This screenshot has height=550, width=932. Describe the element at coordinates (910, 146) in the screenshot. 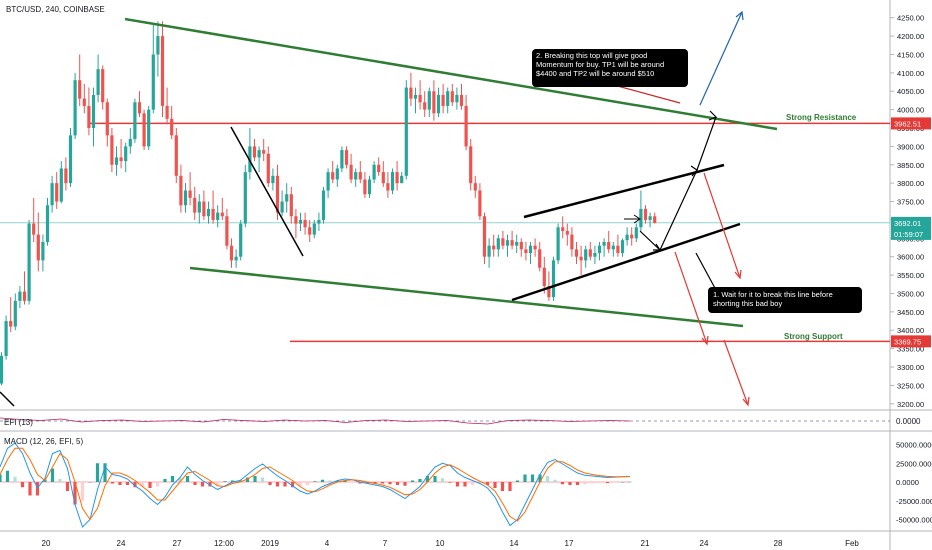

I see `price-tick-label: 3900.00` at that location.